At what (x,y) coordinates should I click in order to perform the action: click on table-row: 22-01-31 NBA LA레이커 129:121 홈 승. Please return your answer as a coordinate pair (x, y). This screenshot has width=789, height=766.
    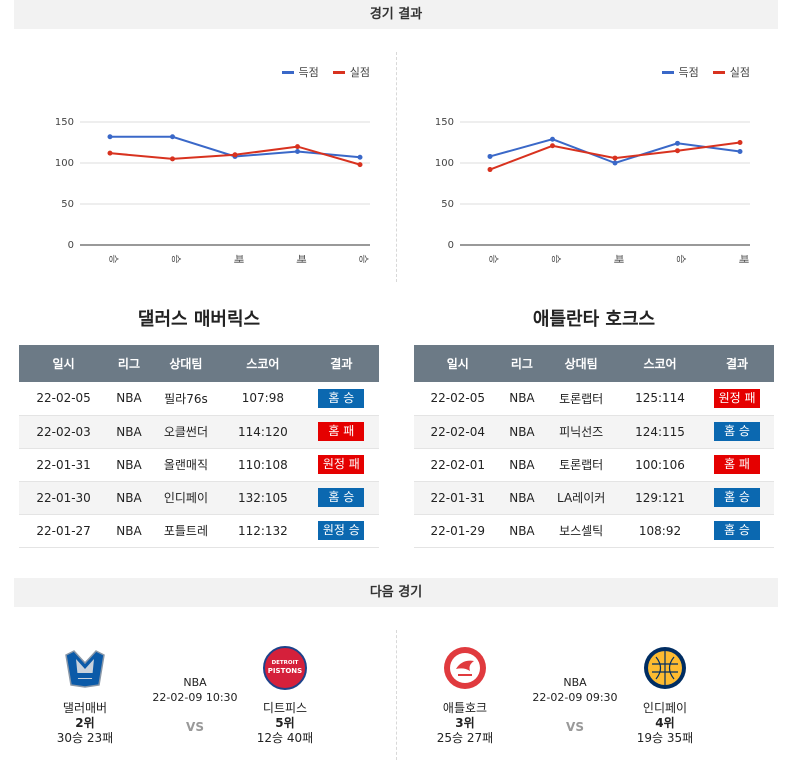
    Looking at the image, I should click on (594, 498).